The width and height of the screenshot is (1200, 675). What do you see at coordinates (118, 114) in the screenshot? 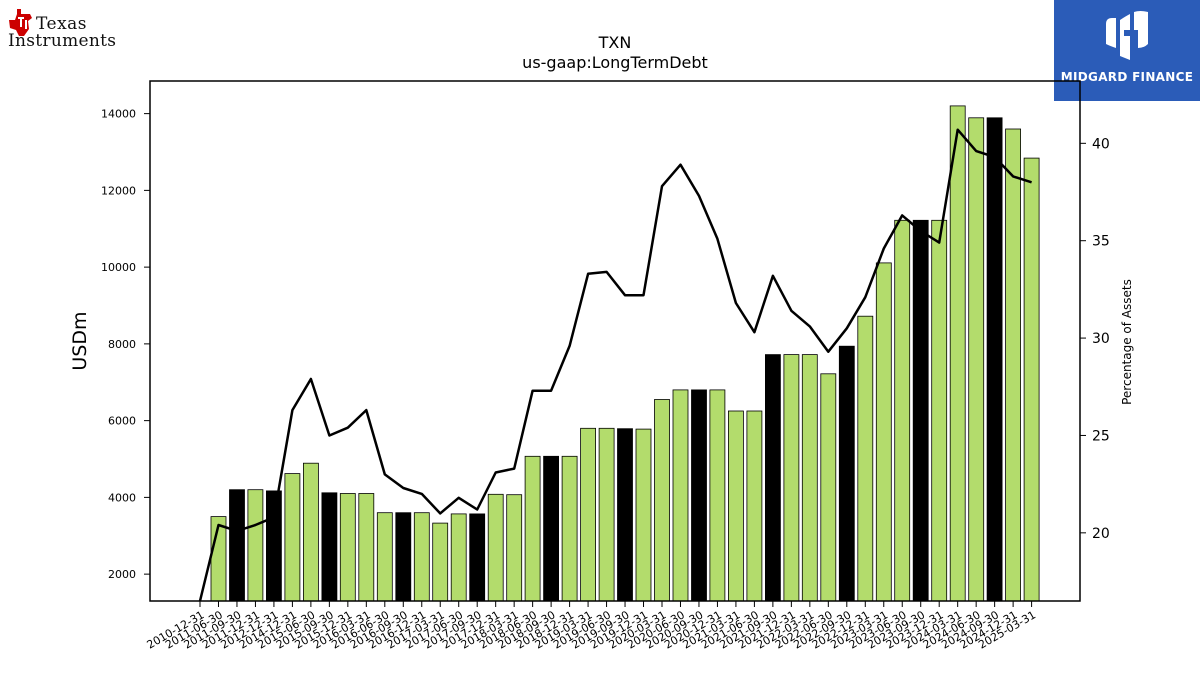
I see `y-tick-label: 14000` at bounding box center [118, 114].